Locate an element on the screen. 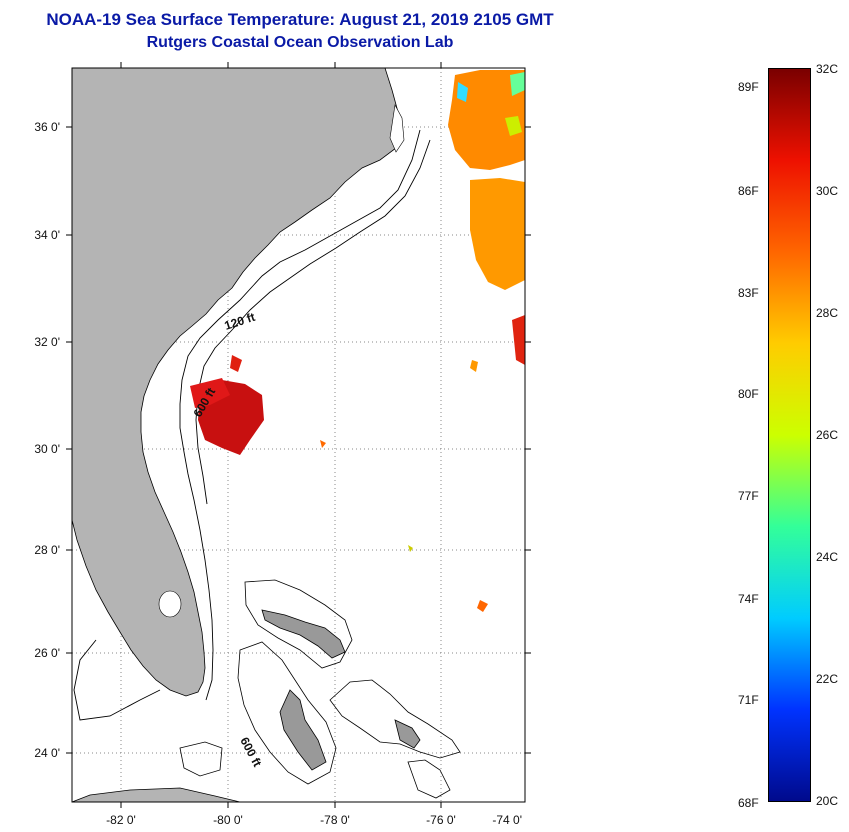  cb-f-80: 80F is located at coordinates (748, 394).